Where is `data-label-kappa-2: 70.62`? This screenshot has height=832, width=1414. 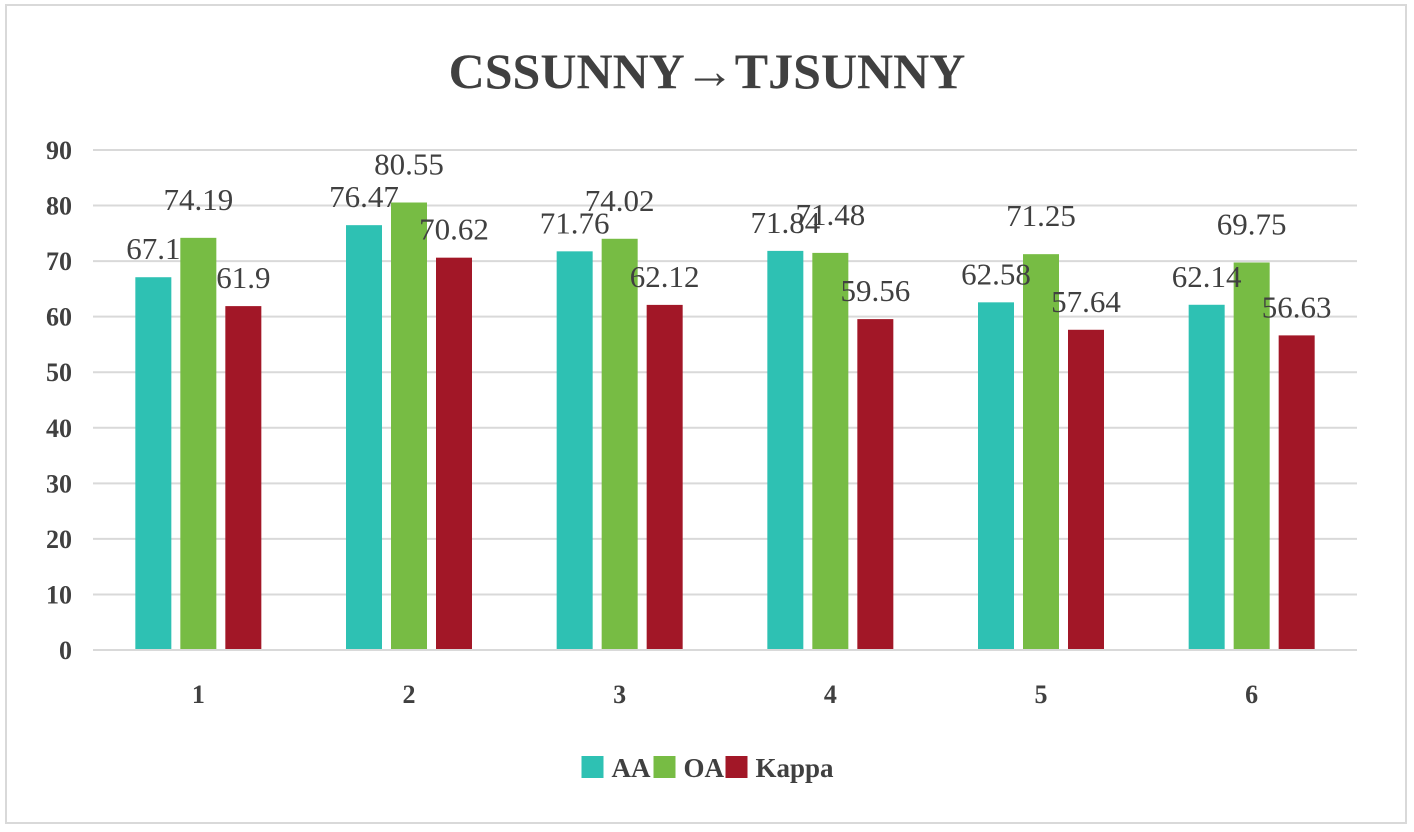 data-label-kappa-2: 70.62 is located at coordinates (454, 229).